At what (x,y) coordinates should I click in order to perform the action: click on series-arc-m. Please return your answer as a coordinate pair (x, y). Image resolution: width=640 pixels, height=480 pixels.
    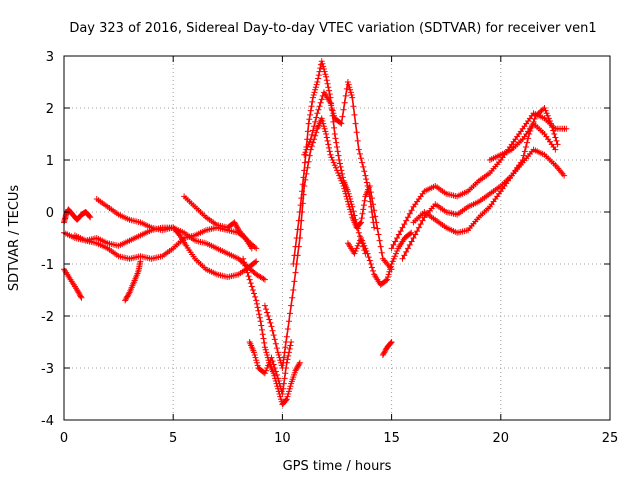
    Looking at the image, I should click on (379, 258).